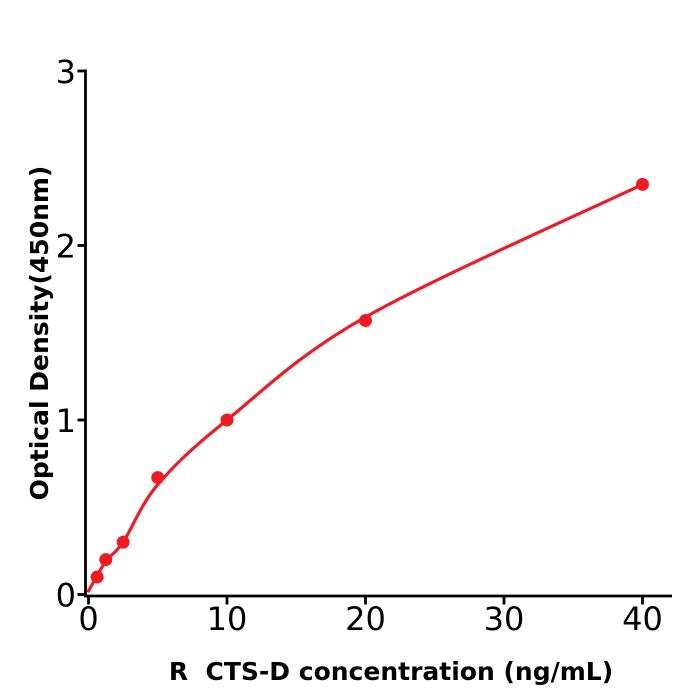 The width and height of the screenshot is (700, 700). Describe the element at coordinates (66, 596) in the screenshot. I see `y-tick-label: 0` at that location.